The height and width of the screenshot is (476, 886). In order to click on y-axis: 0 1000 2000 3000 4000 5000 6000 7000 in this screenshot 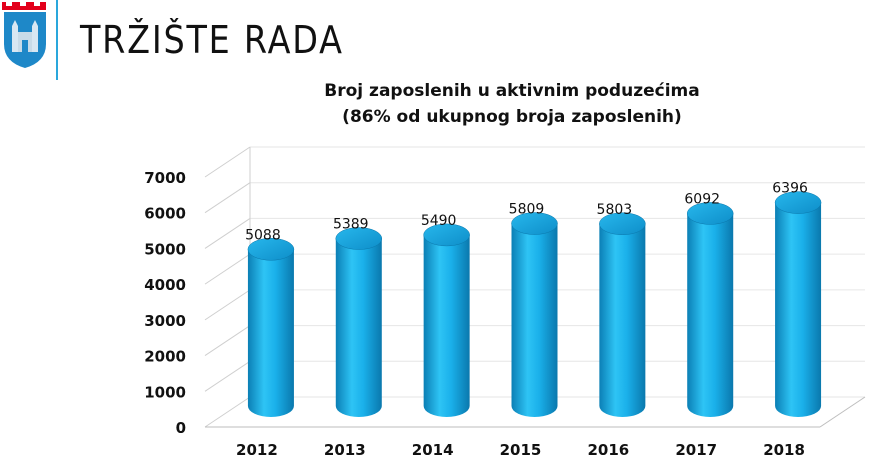, I will do `click(165, 303)`.